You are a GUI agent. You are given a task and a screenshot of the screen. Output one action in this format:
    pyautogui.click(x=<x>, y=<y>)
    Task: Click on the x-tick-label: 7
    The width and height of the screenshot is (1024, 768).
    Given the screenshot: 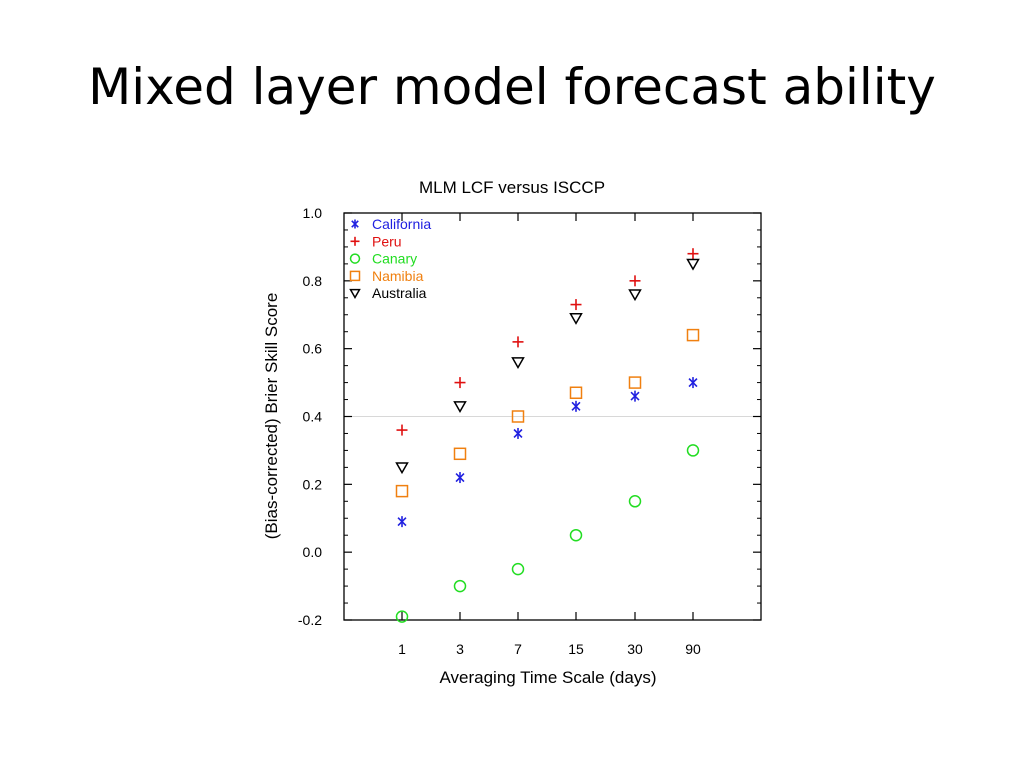 What is the action you would take?
    pyautogui.click(x=518, y=649)
    